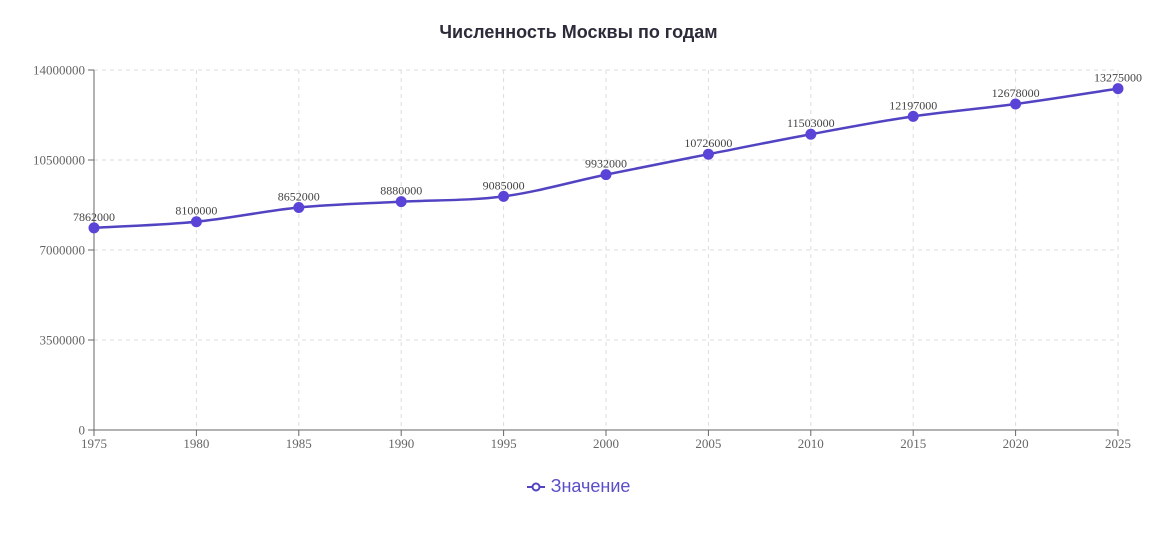  I want to click on data-label: 11503000, so click(811, 123).